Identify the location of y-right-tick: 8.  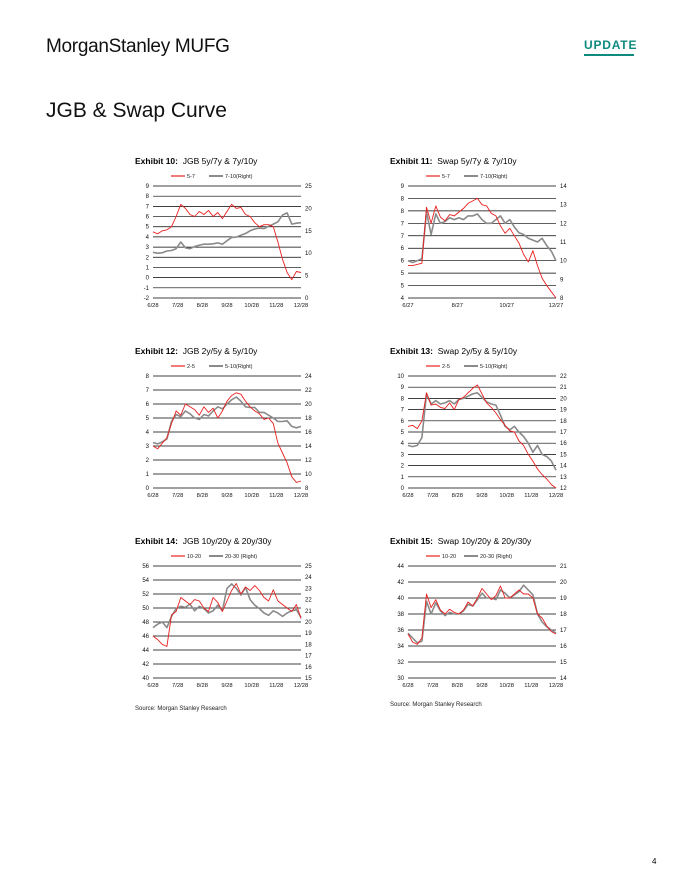
(562, 299).